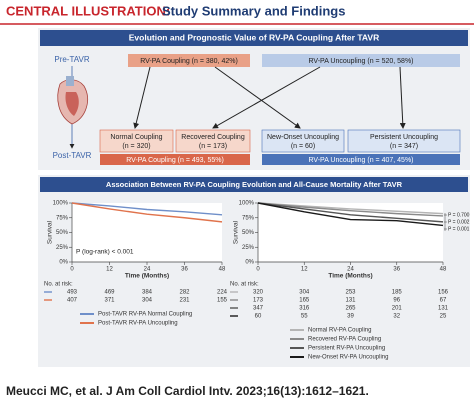 The image size is (474, 408). I want to click on pre-box, so click(189, 60).